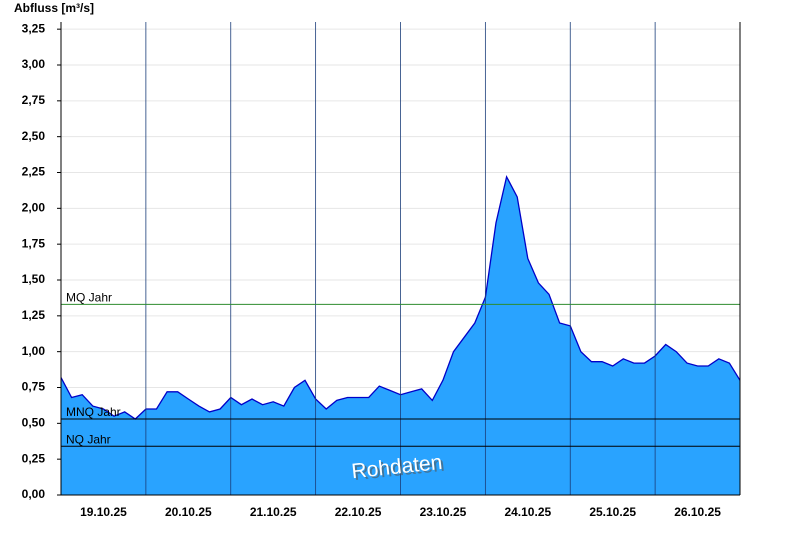  I want to click on y-axis-label: Abfluss [m³/s], so click(54, 8).